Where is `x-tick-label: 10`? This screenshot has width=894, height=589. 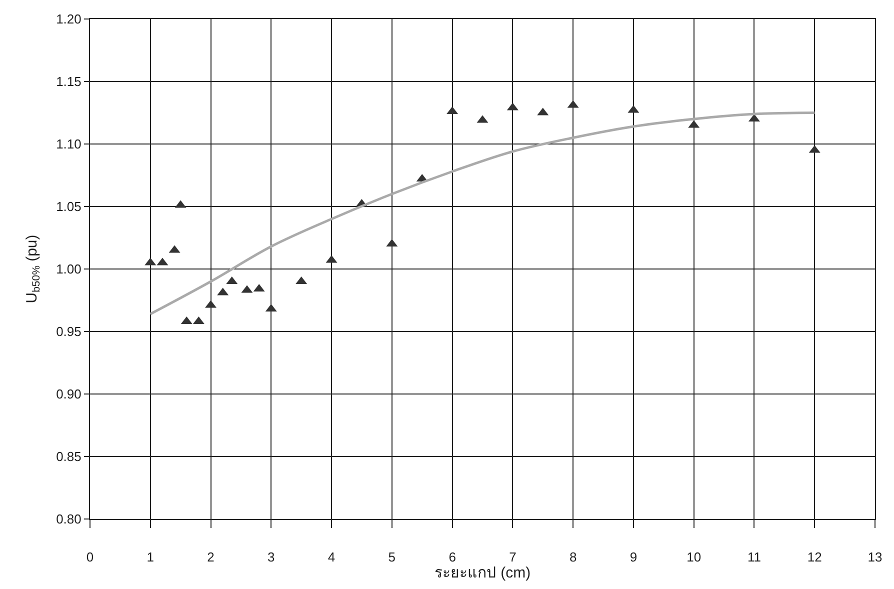 x-tick-label: 10 is located at coordinates (694, 557).